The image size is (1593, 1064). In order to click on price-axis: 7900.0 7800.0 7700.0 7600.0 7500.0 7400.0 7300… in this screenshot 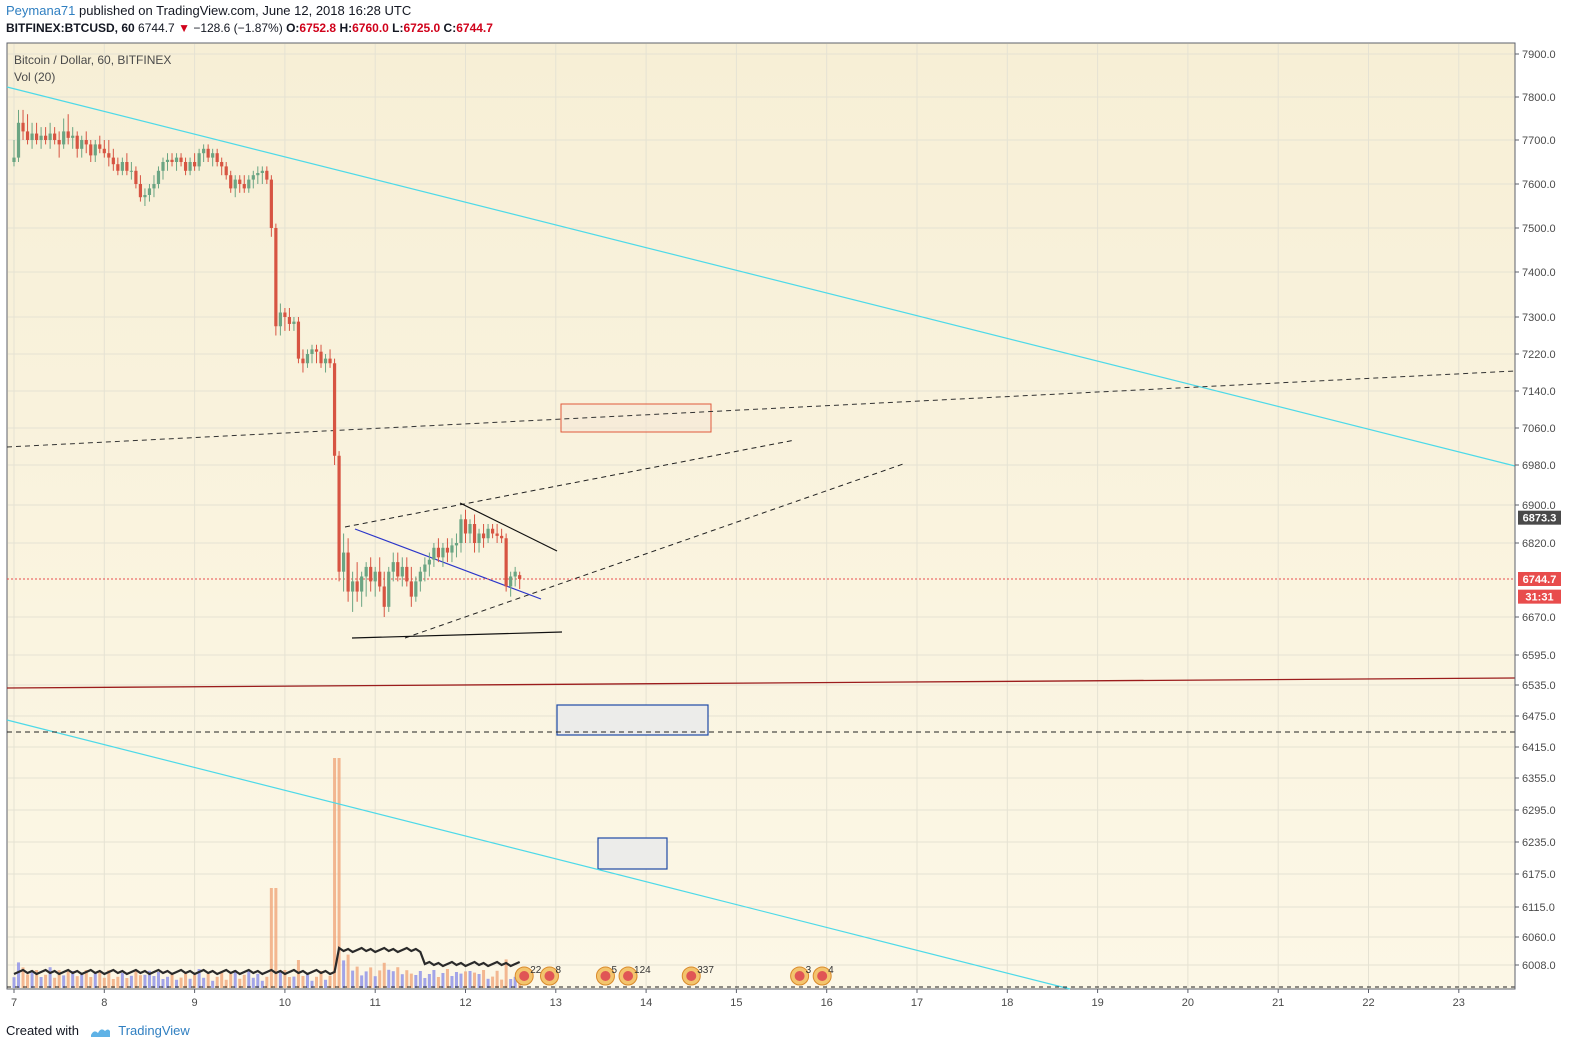, I will do `click(1537, 516)`.